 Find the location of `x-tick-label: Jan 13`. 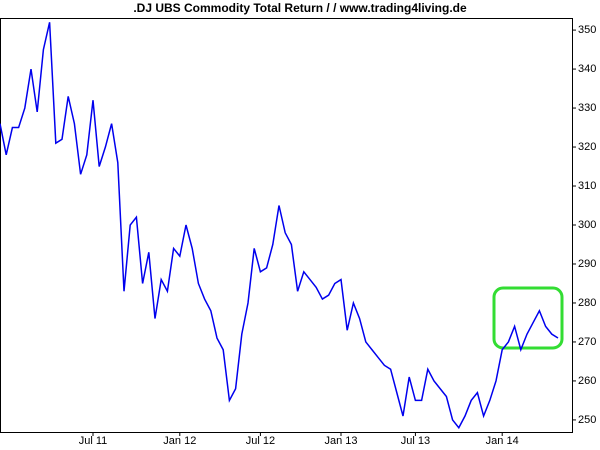

x-tick-label: Jan 13 is located at coordinates (340, 441).